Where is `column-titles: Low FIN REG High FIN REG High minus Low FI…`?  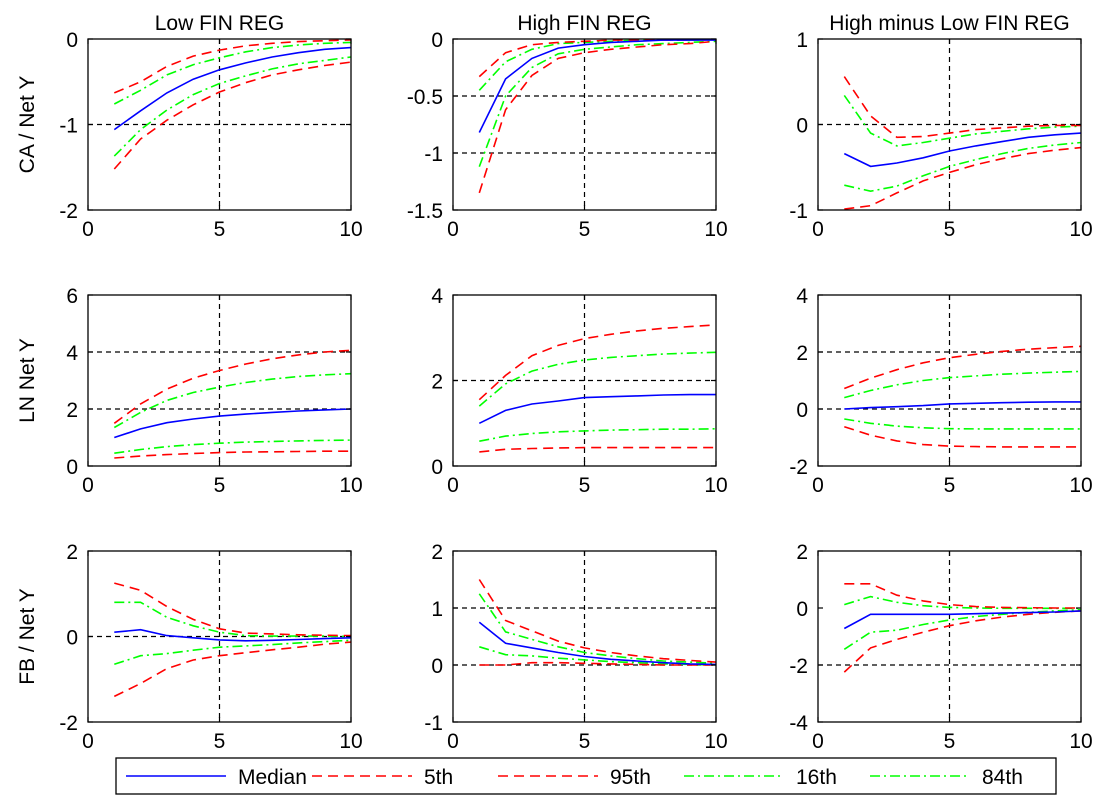 column-titles: Low FIN REG High FIN REG High minus Low FI… is located at coordinates (612, 23).